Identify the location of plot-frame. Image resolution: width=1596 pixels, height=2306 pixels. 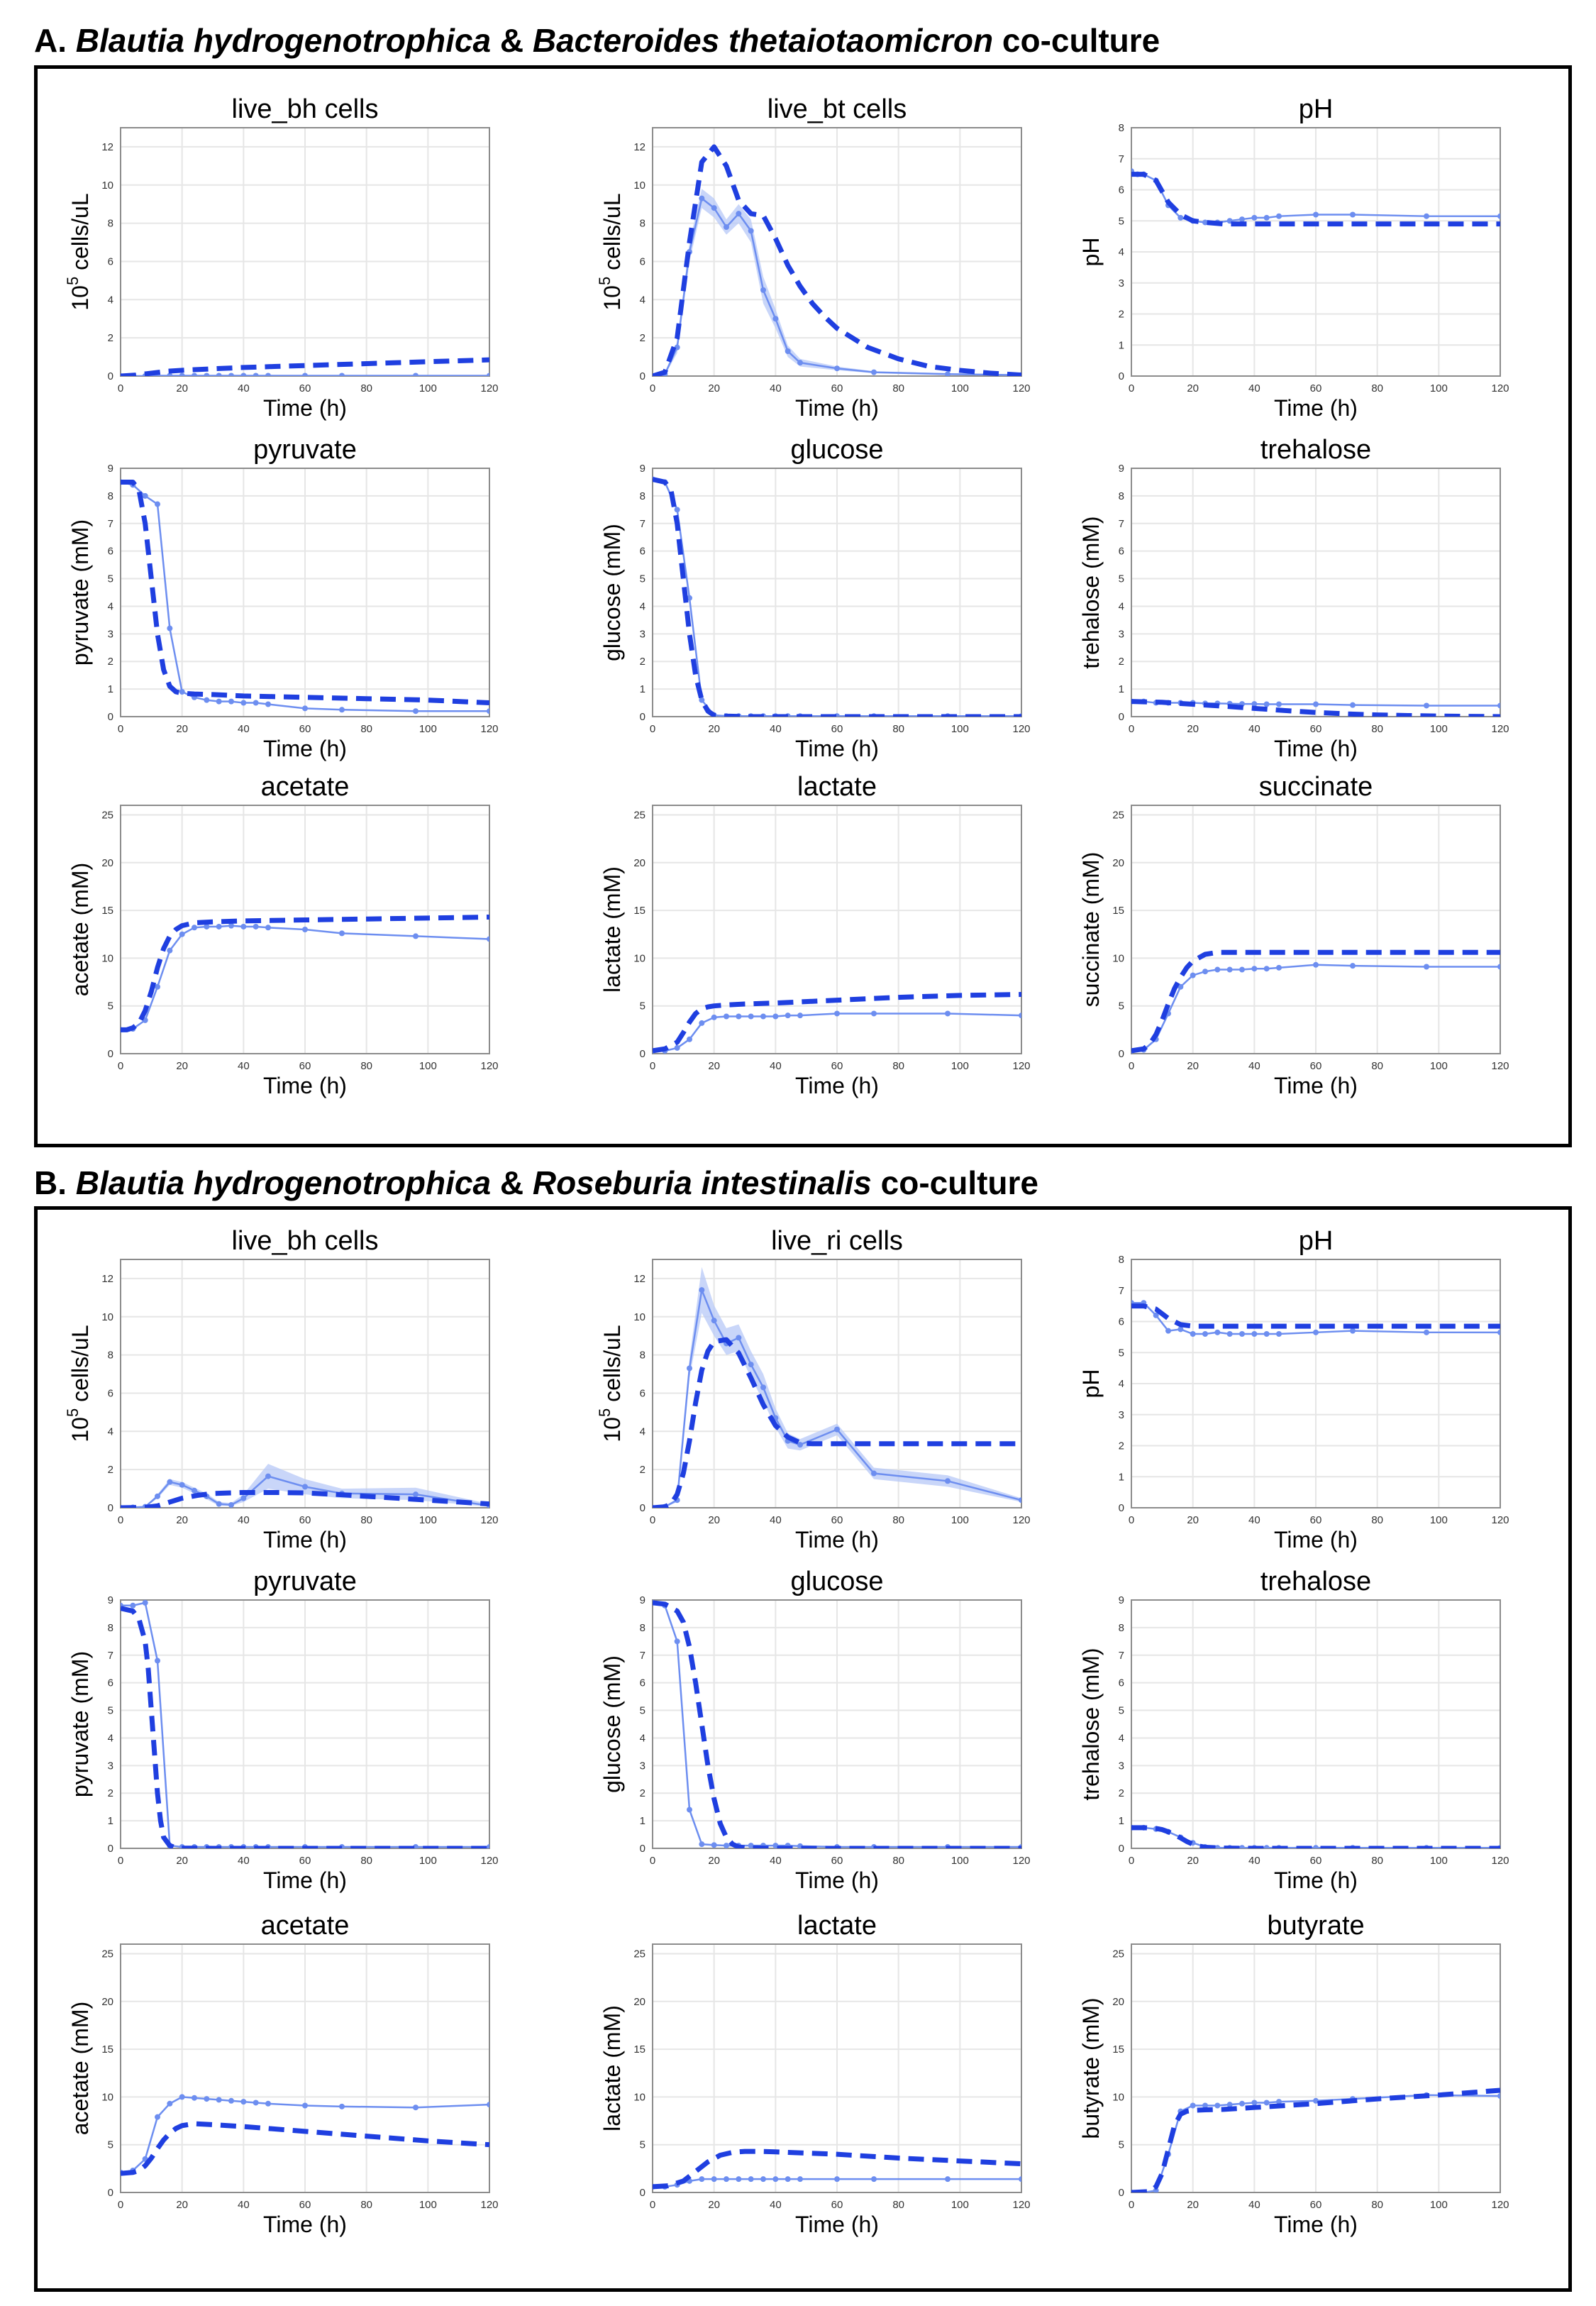
(837, 930).